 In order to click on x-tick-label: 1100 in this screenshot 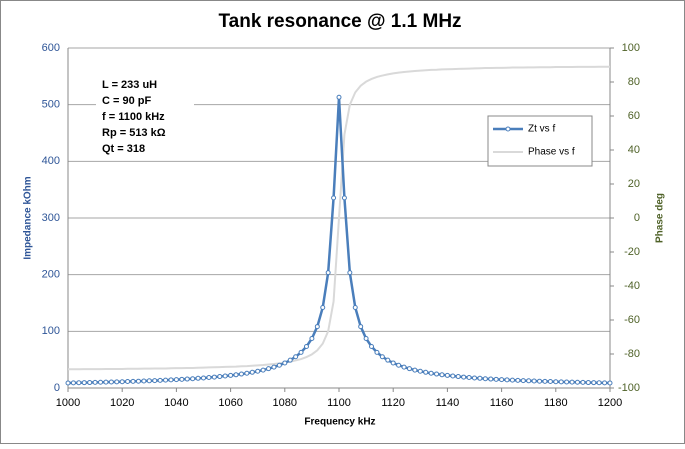, I will do `click(339, 403)`.